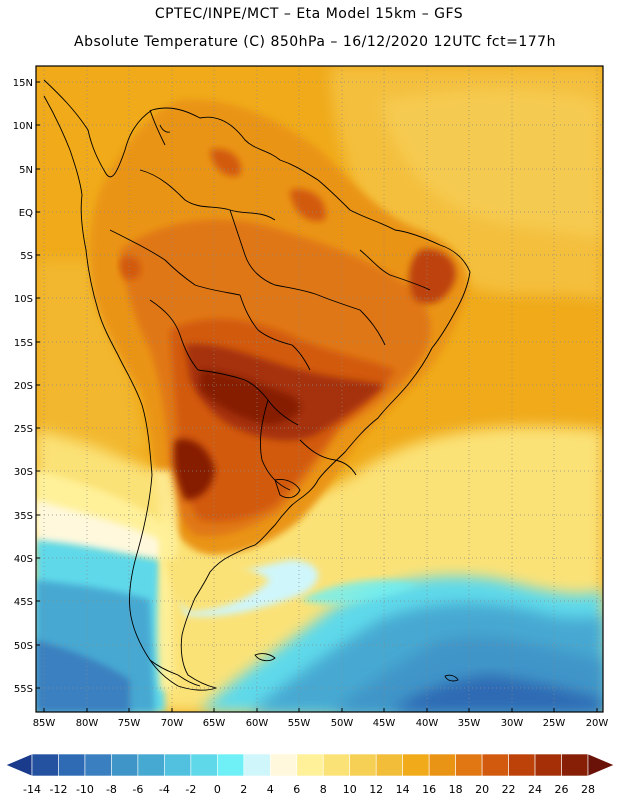 The height and width of the screenshot is (800, 618). Describe the element at coordinates (23, 429) in the screenshot. I see `lat-label: 25S` at that location.